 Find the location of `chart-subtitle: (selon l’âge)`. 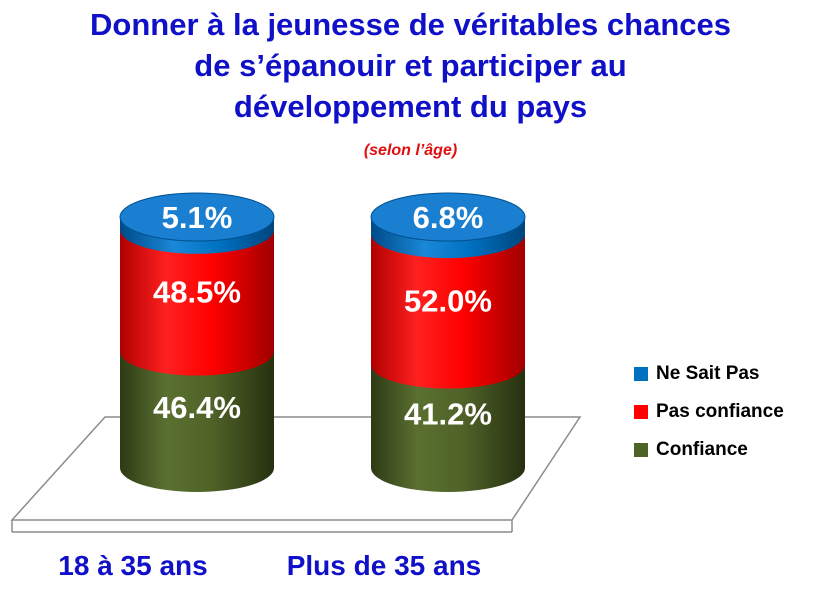

chart-subtitle: (selon l’âge) is located at coordinates (410, 150).